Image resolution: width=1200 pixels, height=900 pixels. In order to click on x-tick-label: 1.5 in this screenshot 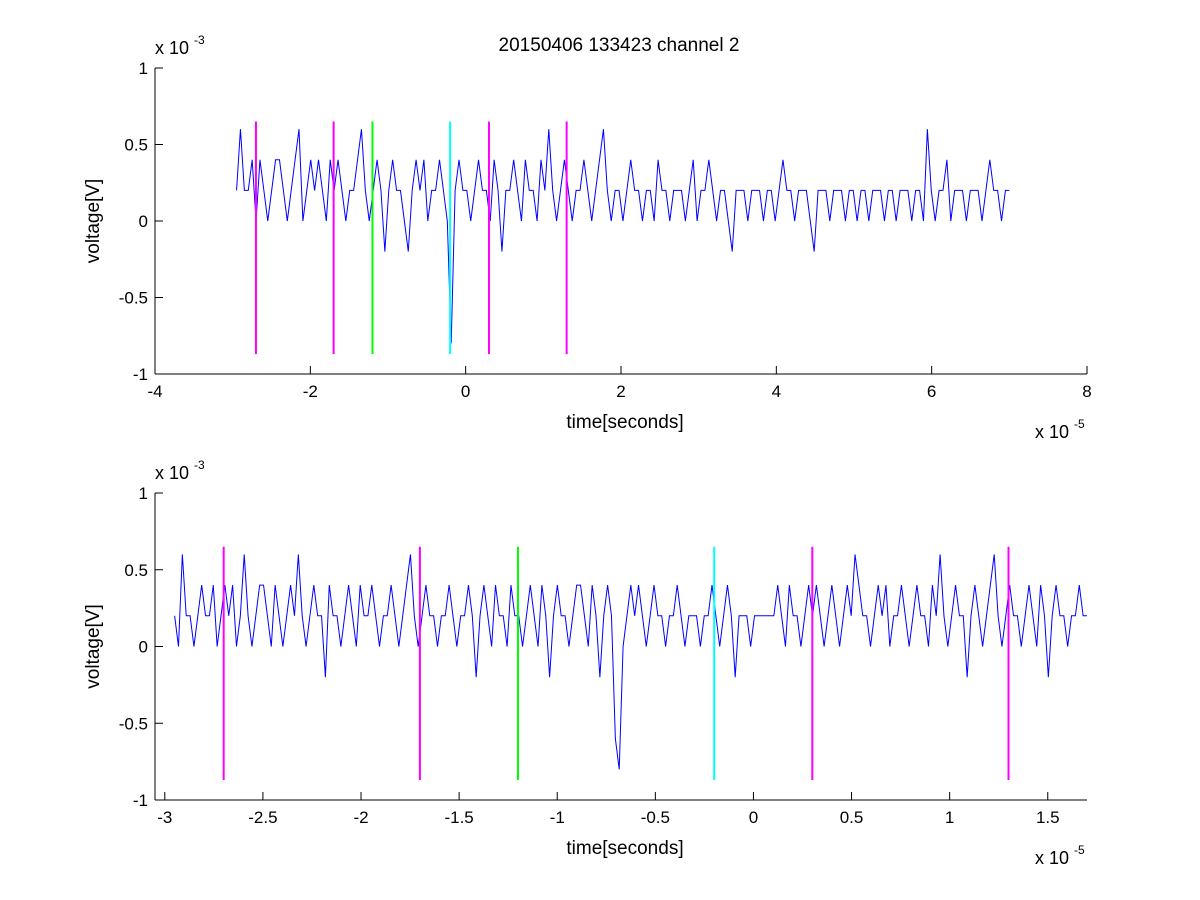, I will do `click(1048, 817)`.